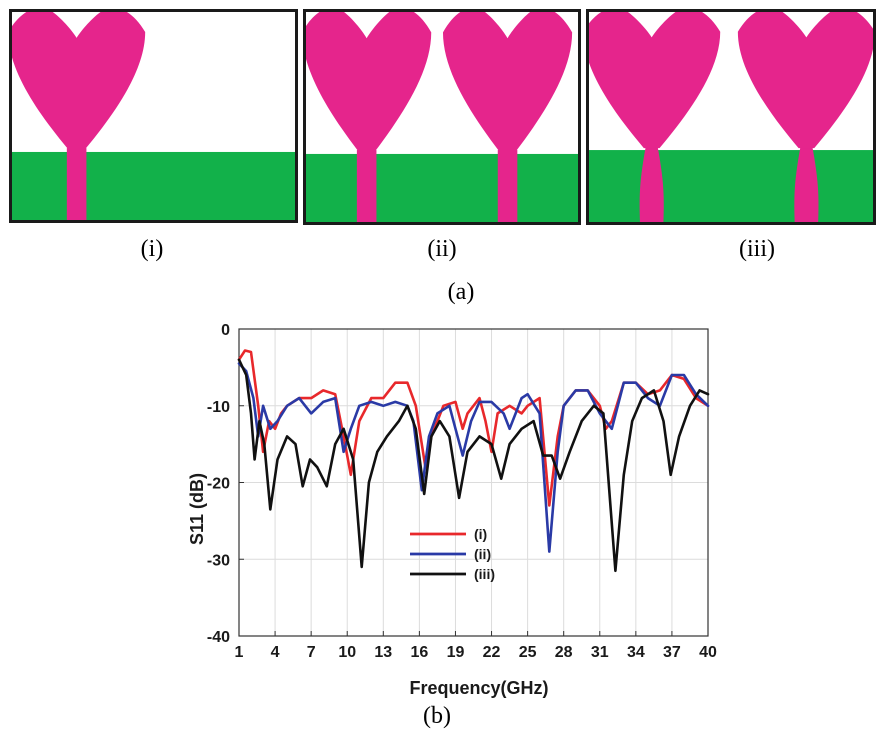 The image size is (880, 730). What do you see at coordinates (478, 688) in the screenshot?
I see `x-axis-label: Frequency(GHz)` at bounding box center [478, 688].